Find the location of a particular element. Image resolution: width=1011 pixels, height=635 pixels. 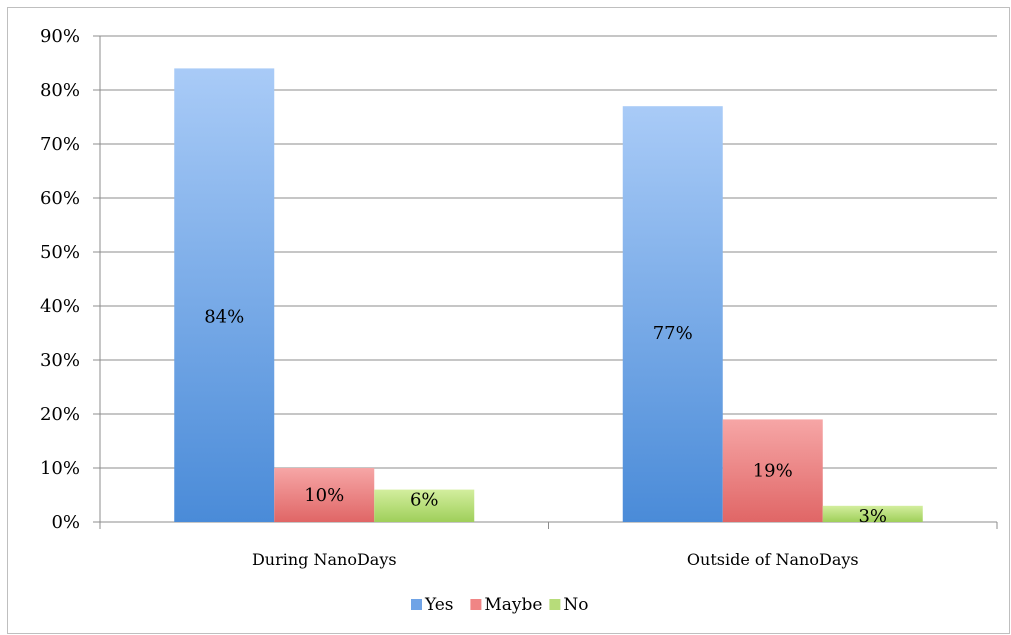

legend-swatch-maybe is located at coordinates (476, 604).